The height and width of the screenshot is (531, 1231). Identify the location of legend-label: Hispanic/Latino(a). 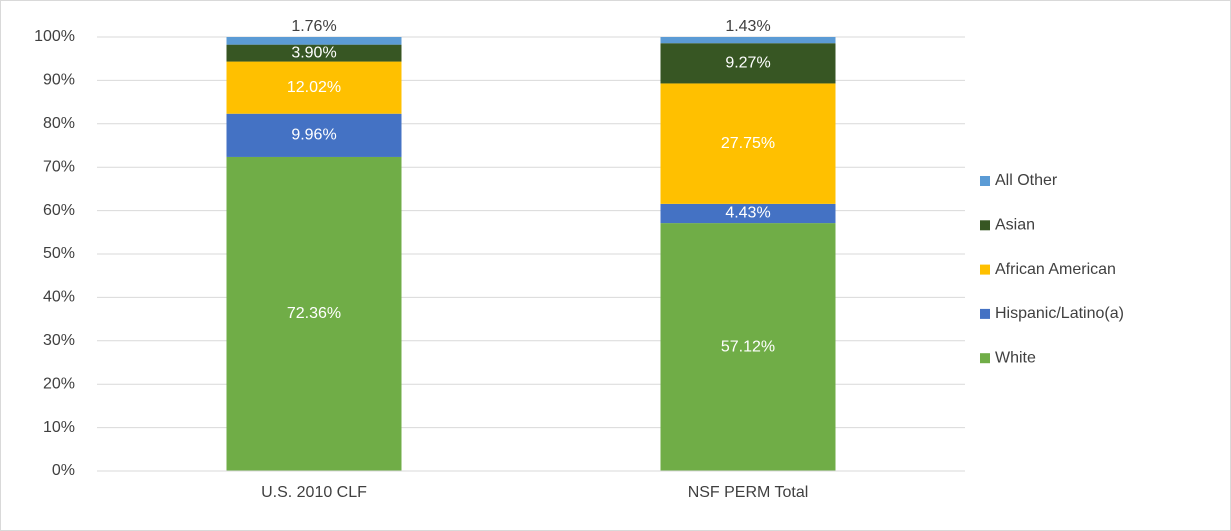
(1059, 313).